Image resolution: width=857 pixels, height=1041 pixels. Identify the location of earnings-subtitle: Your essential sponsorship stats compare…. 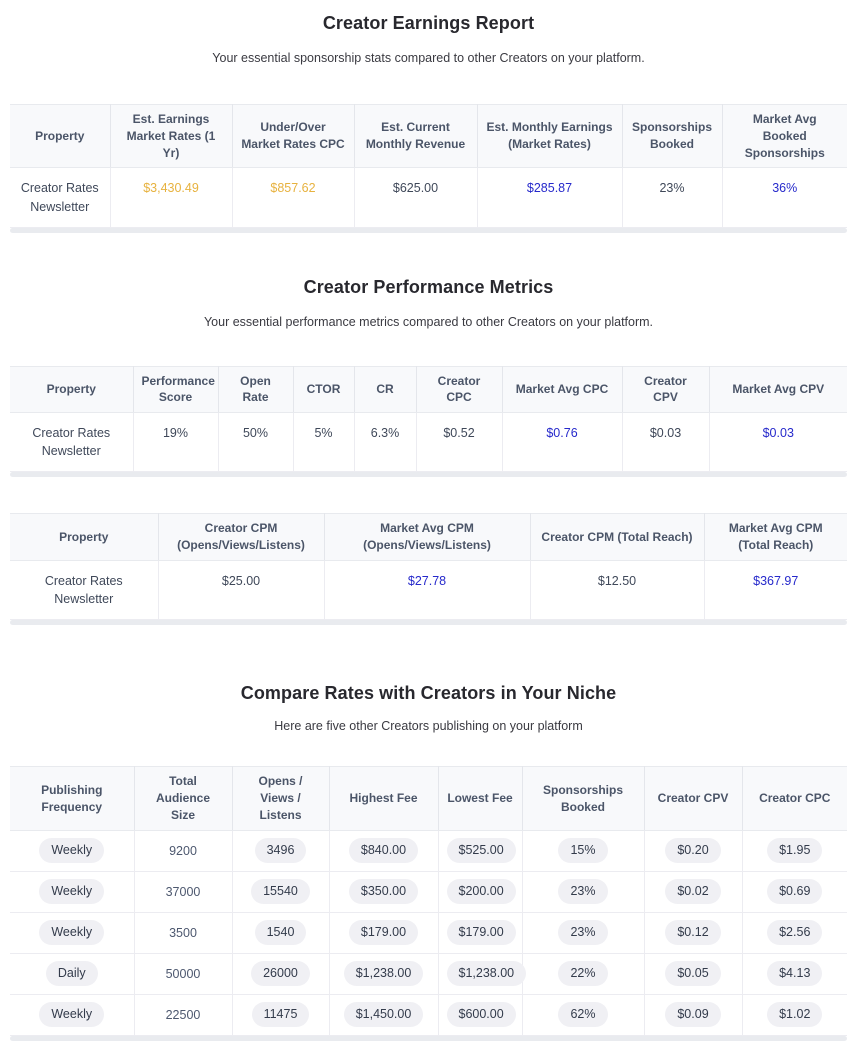
(428, 58).